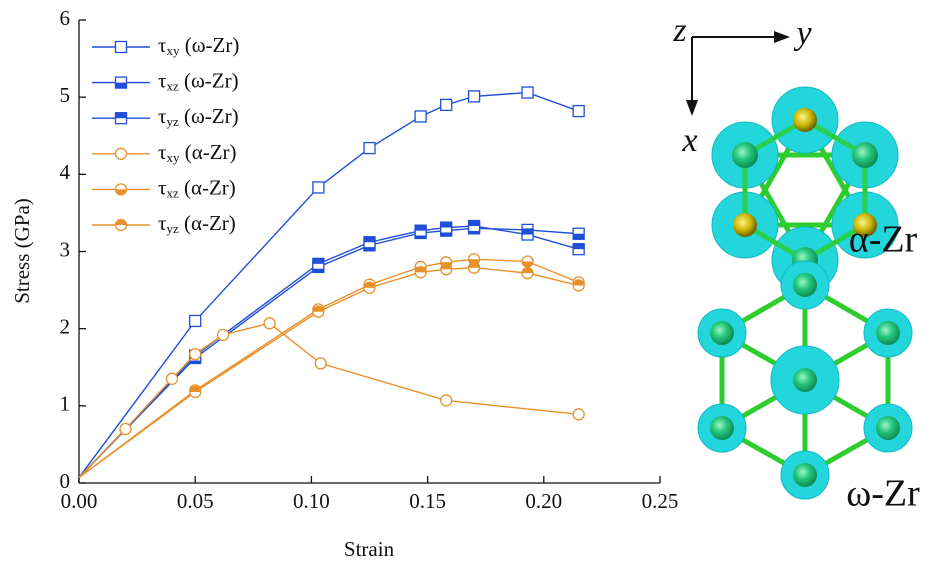 The width and height of the screenshot is (930, 567). I want to click on x-axis-label: Strain, so click(369, 549).